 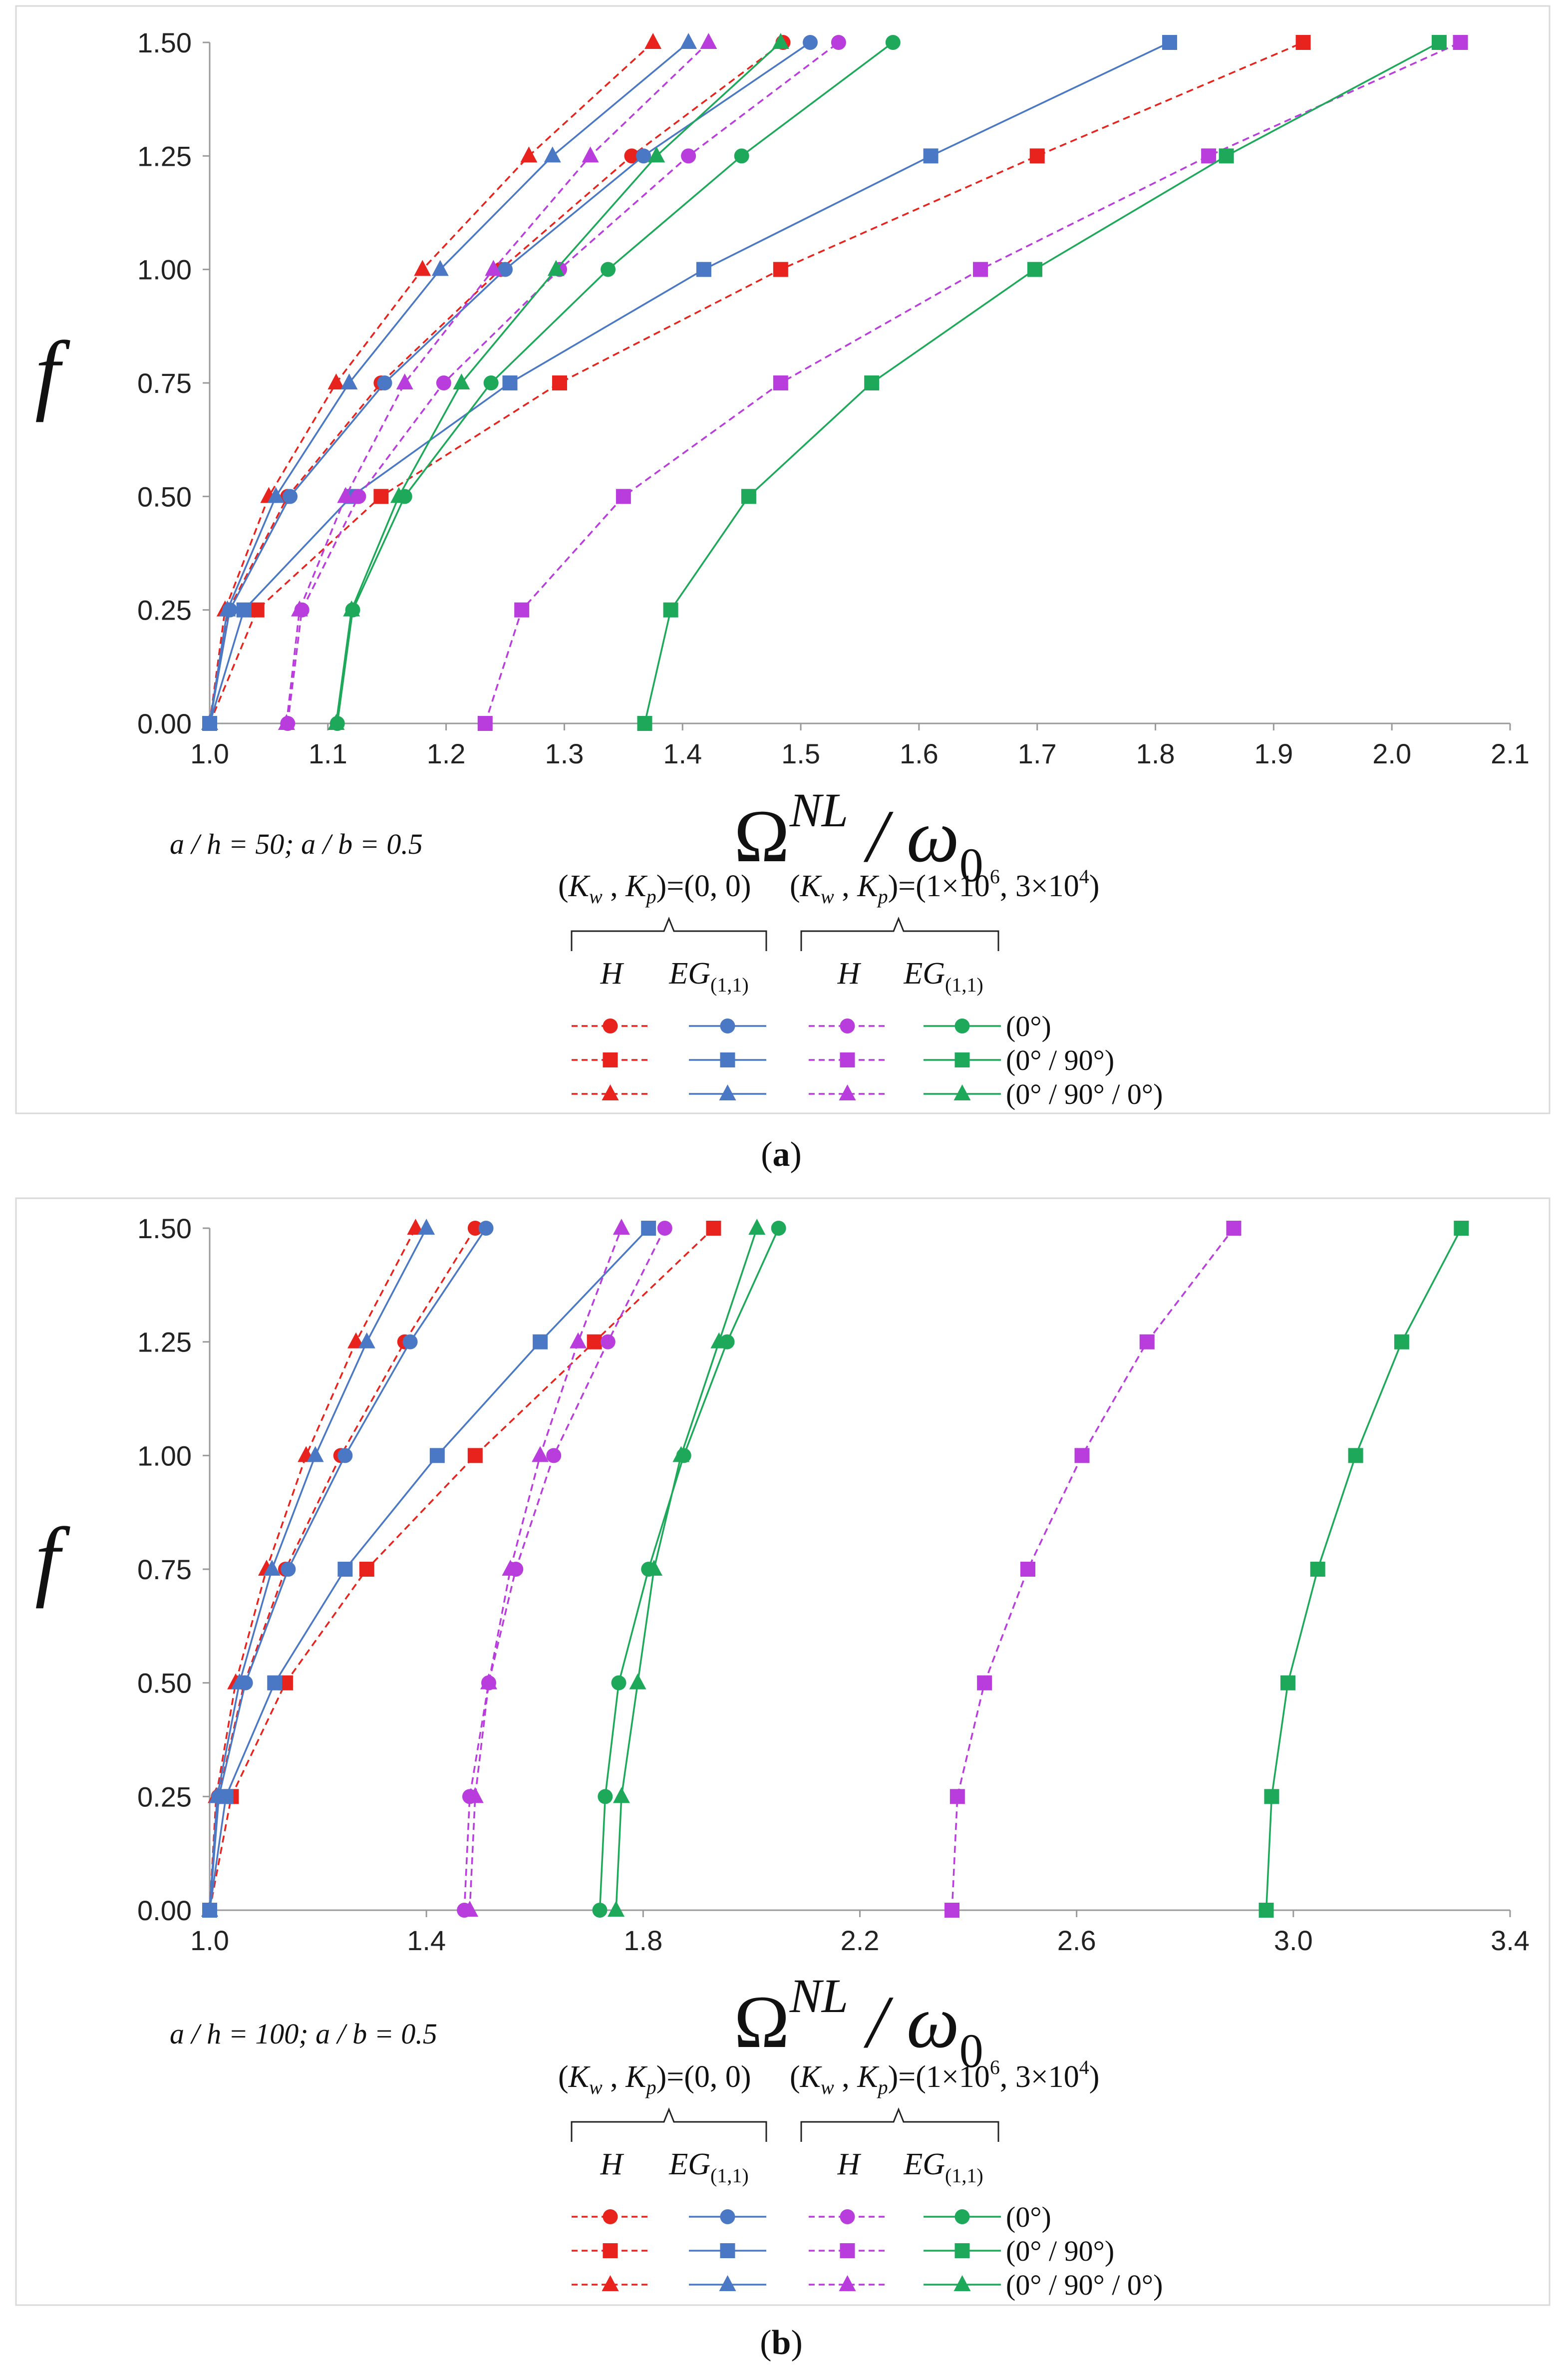 What do you see at coordinates (1076, 1940) in the screenshot?
I see `x-tick-label: 2.6` at bounding box center [1076, 1940].